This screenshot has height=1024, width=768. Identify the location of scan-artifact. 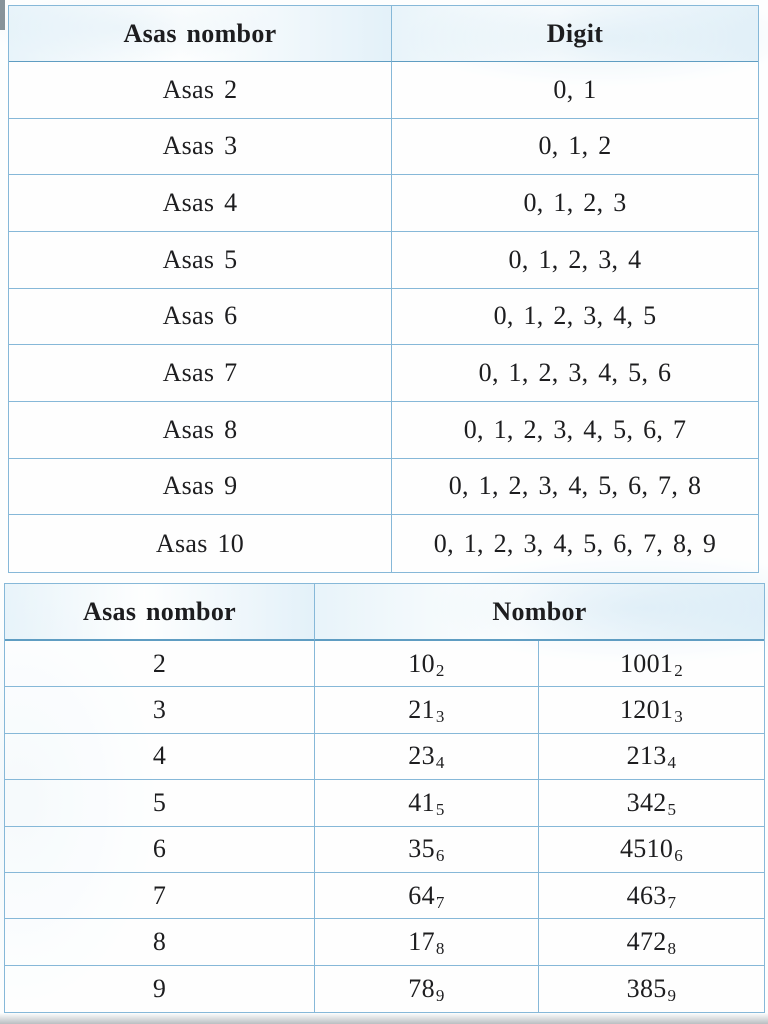
(2, 15).